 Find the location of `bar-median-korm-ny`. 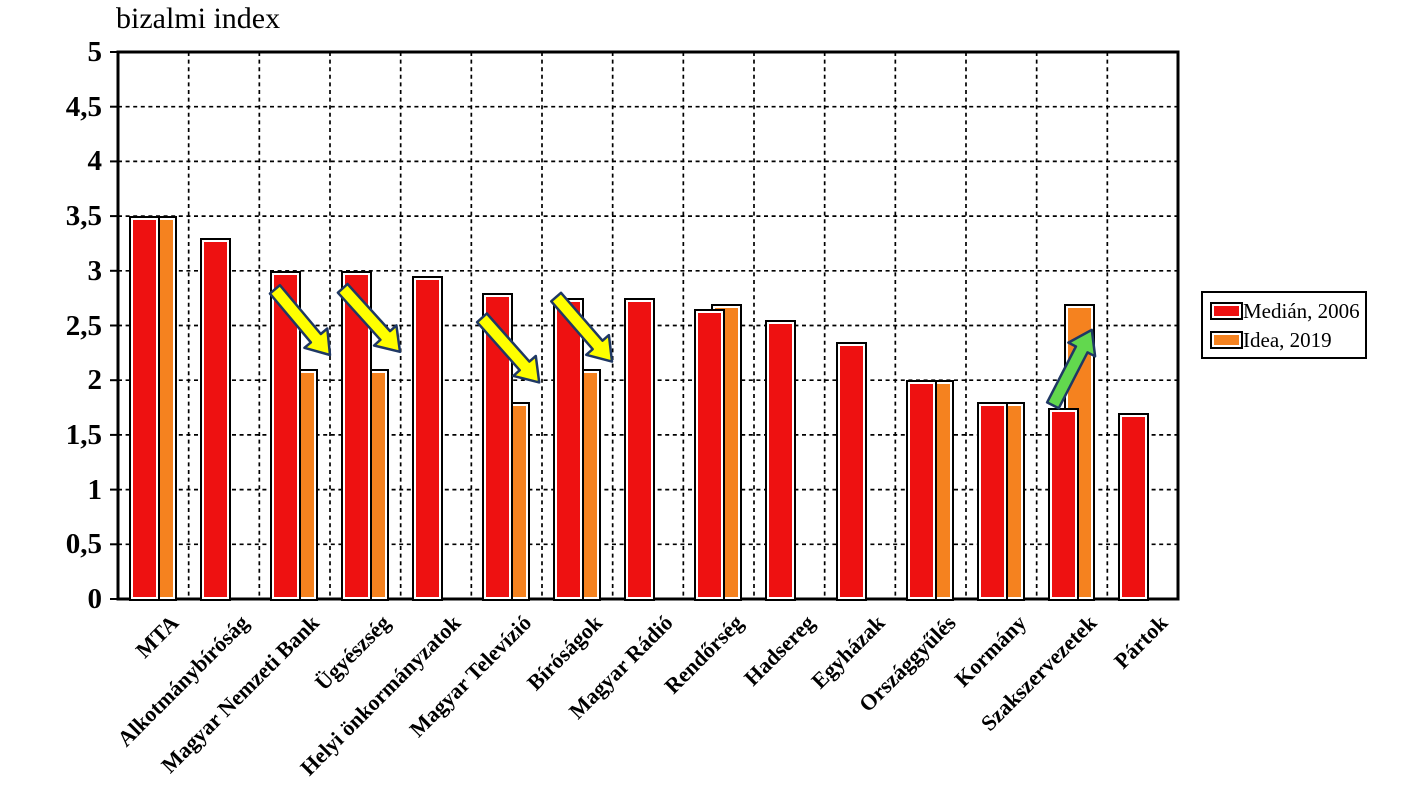

bar-median-korm-ny is located at coordinates (992, 501).